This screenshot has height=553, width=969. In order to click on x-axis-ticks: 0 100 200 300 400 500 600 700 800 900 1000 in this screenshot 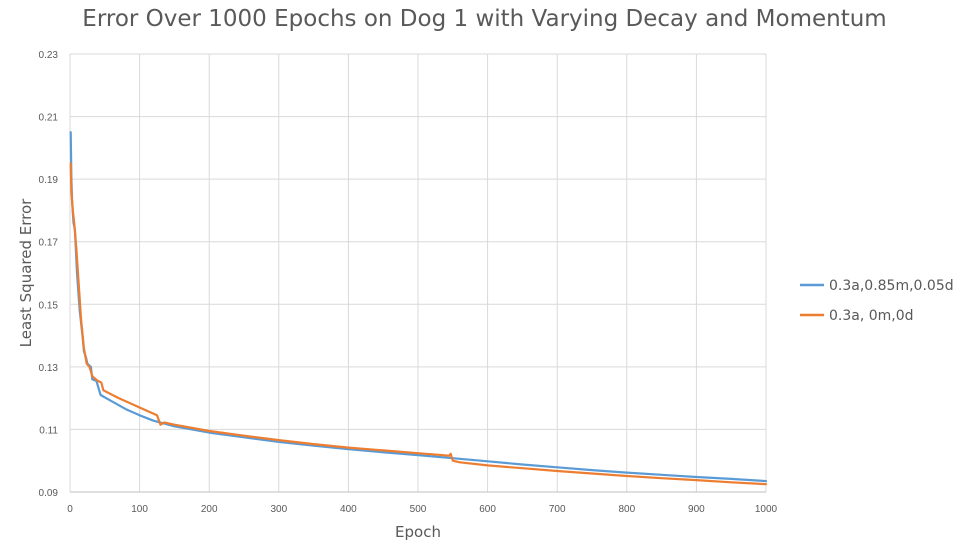, I will do `click(422, 509)`.